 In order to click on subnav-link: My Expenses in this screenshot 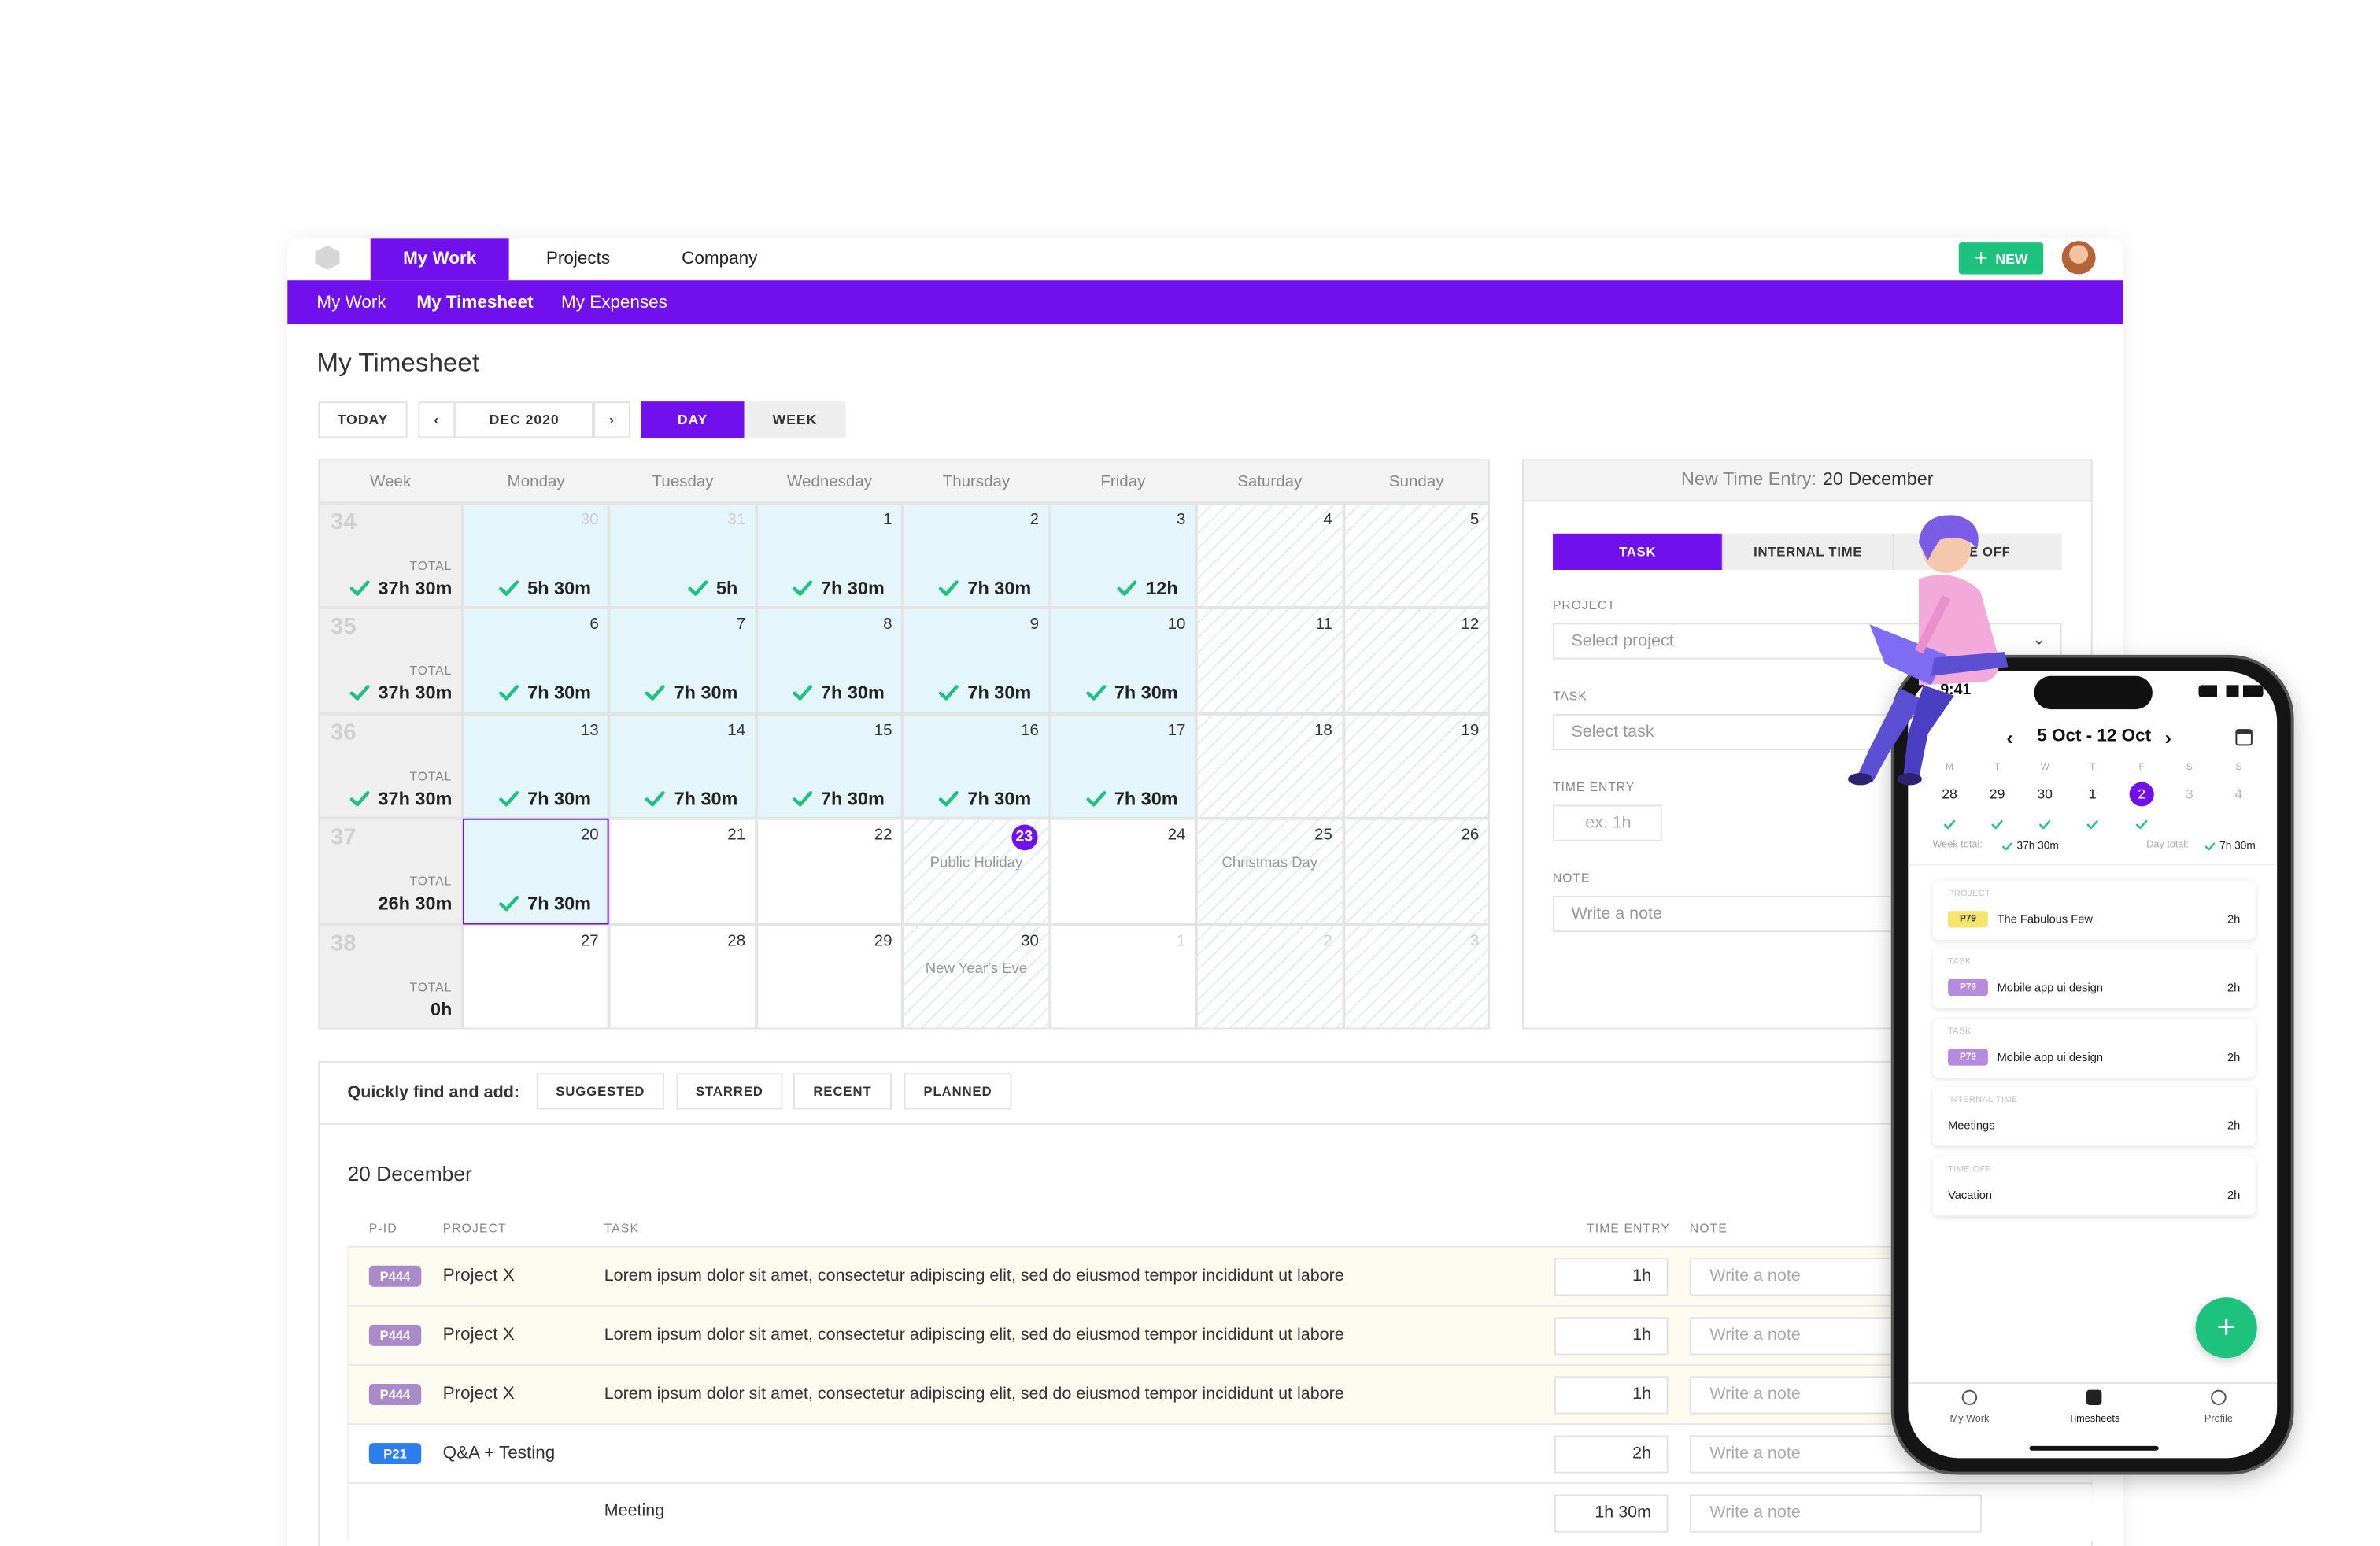, I will do `click(614, 303)`.